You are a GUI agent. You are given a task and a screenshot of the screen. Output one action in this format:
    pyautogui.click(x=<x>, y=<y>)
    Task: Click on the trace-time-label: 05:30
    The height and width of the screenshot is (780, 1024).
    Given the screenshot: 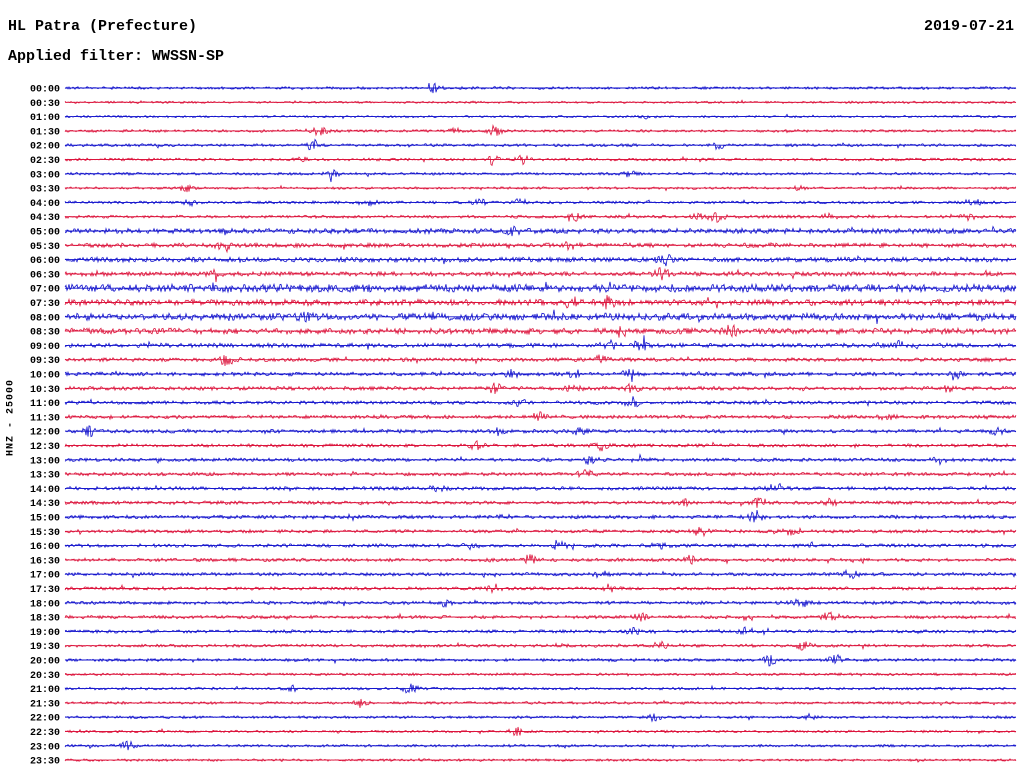 What is the action you would take?
    pyautogui.click(x=45, y=247)
    